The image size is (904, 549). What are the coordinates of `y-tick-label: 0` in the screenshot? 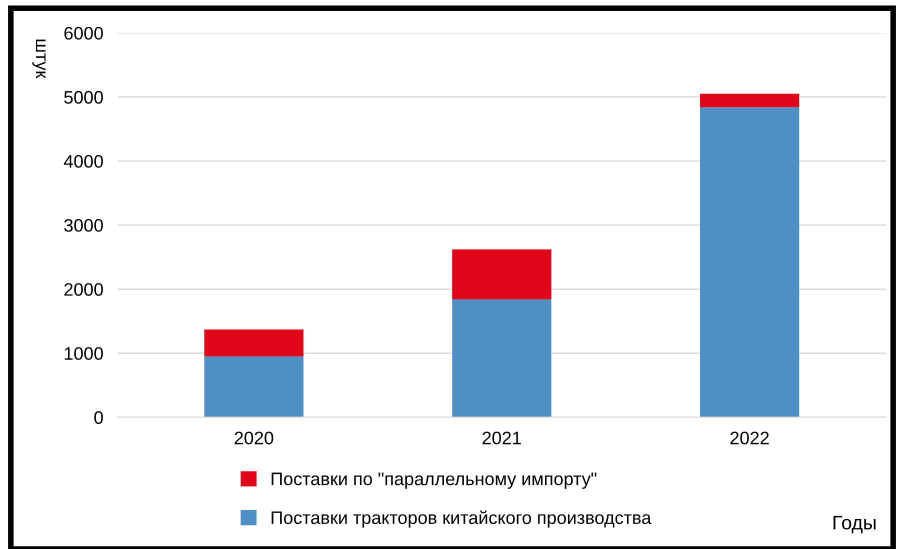 It's located at (98, 417).